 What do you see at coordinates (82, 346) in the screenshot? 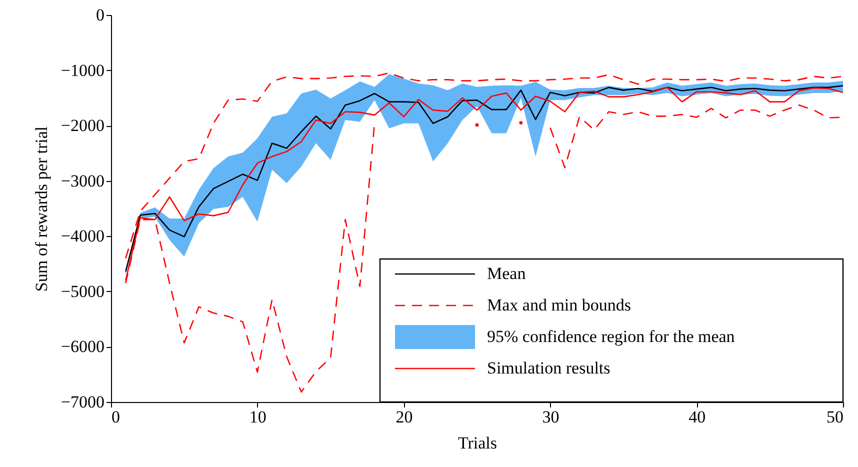
I see `y-tick-label: −6000` at bounding box center [82, 346].